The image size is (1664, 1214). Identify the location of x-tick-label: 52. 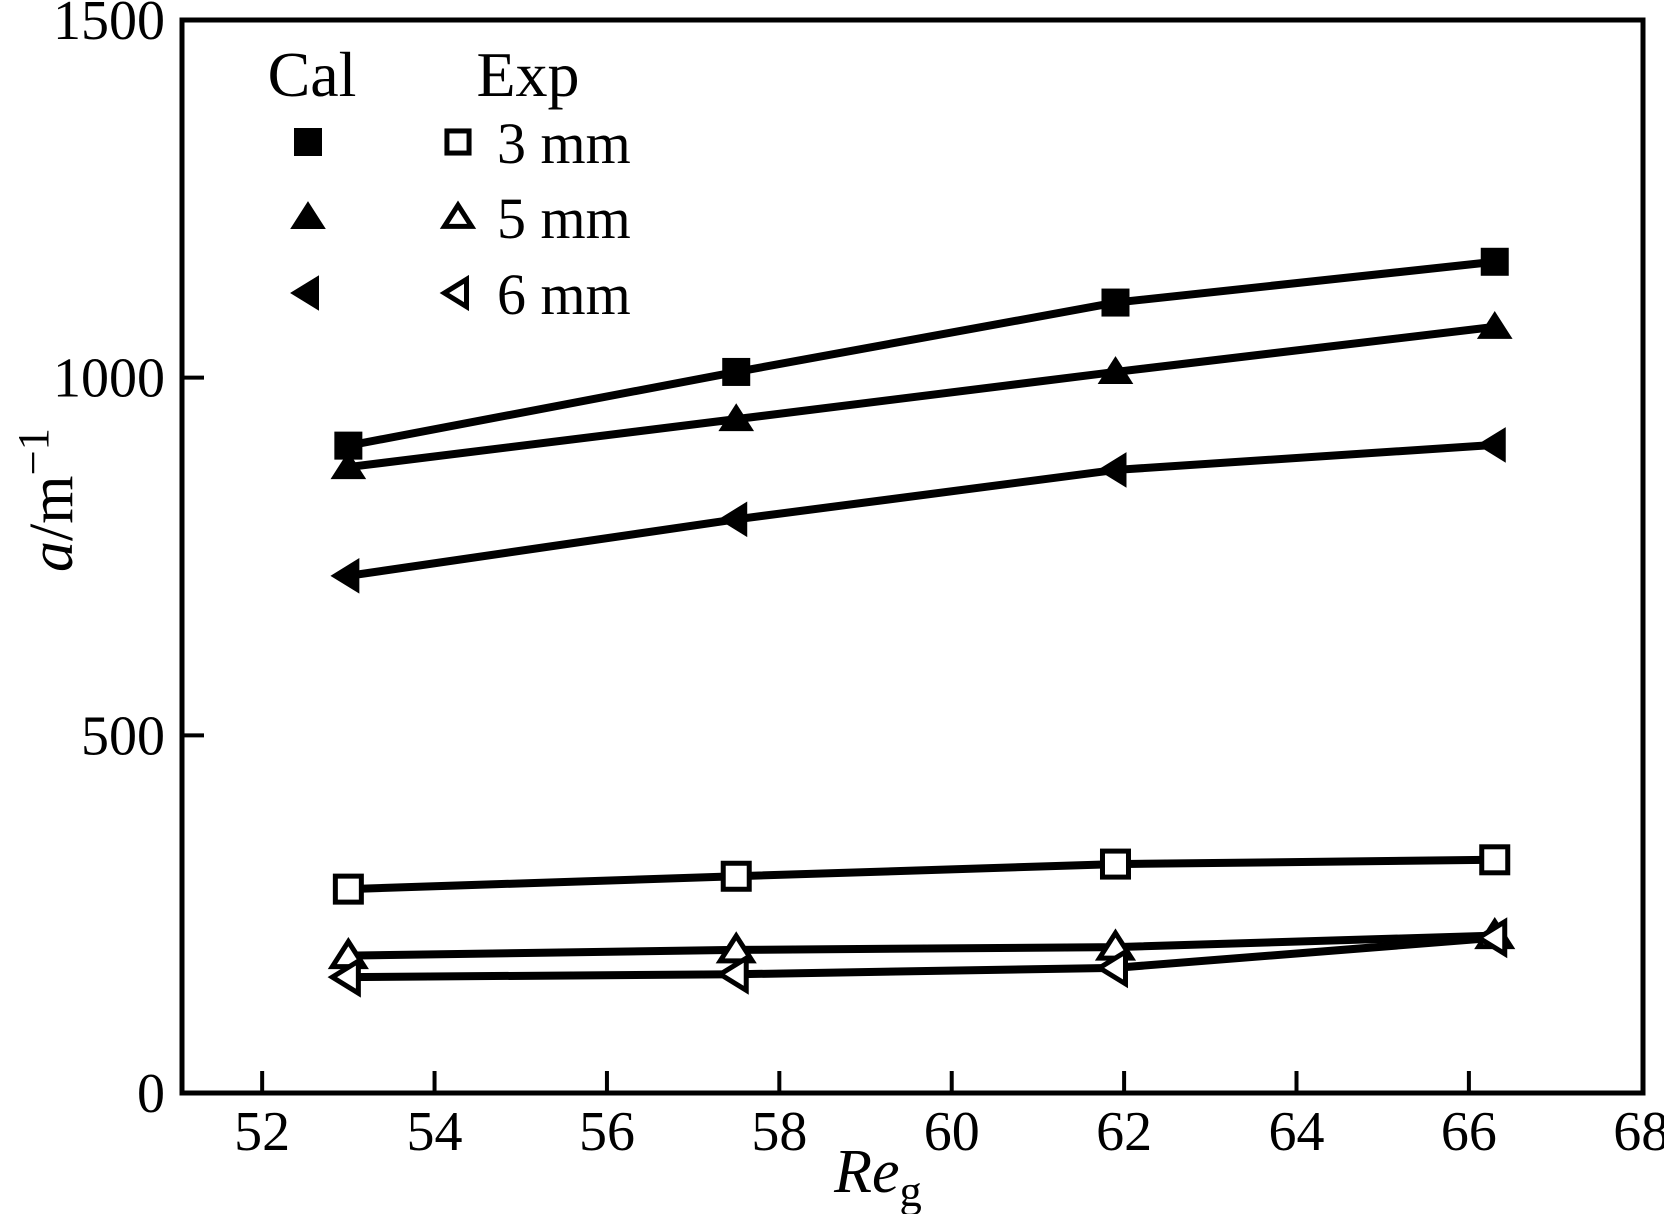
(262, 1132).